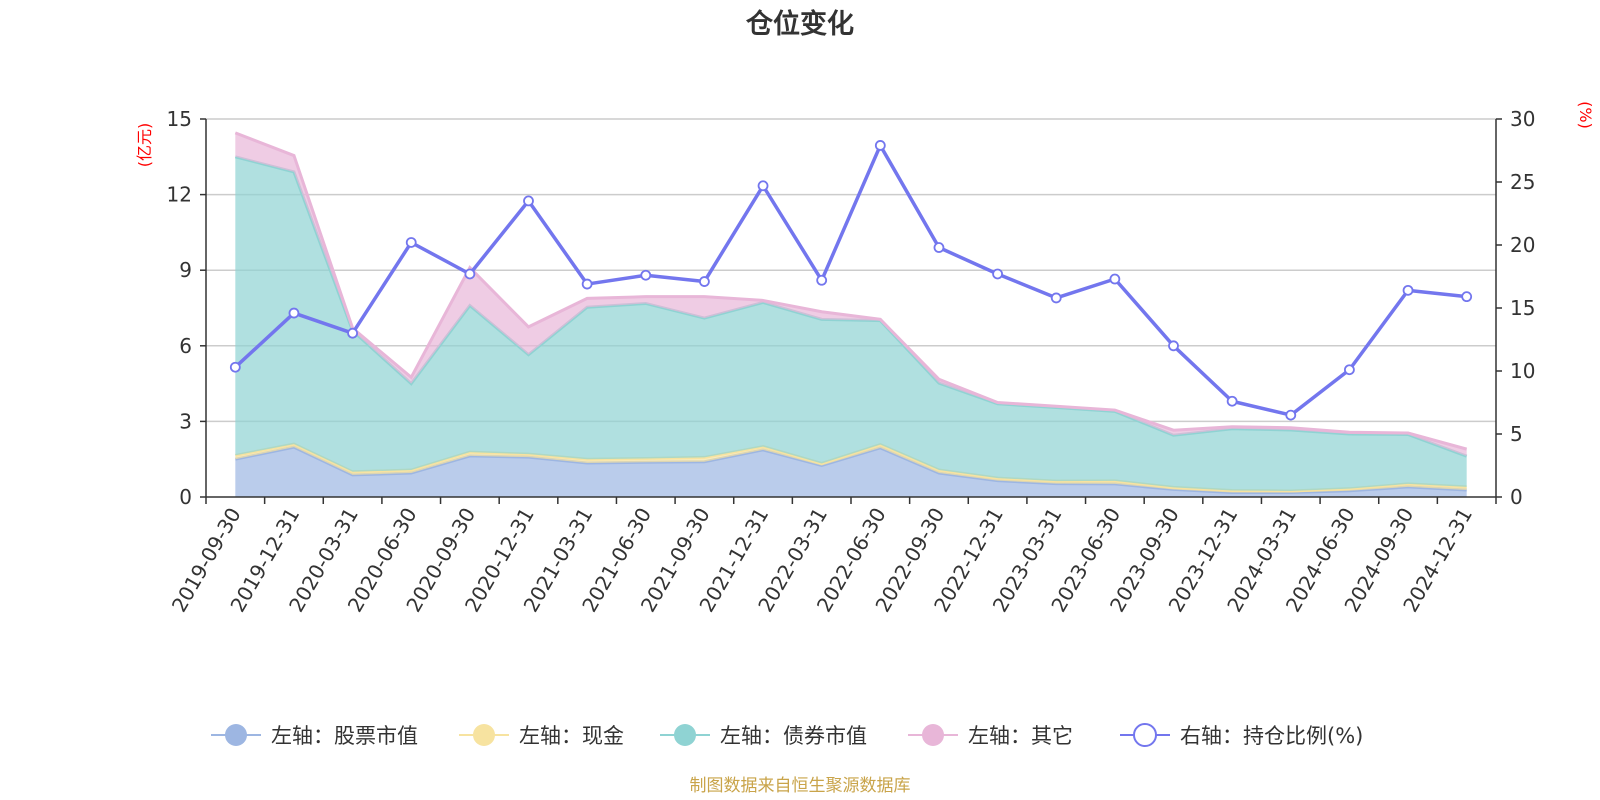  I want to click on left-axis-unit: (亿元), so click(144, 145).